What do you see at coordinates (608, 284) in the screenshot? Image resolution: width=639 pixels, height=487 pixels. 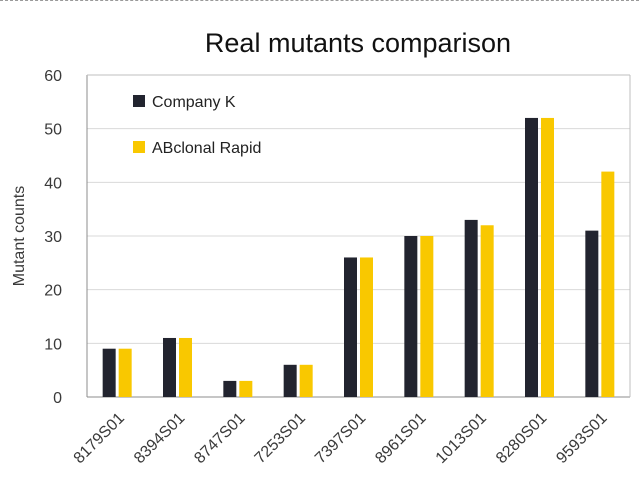 I see `bar-abclonal-rapid-9593S01` at bounding box center [608, 284].